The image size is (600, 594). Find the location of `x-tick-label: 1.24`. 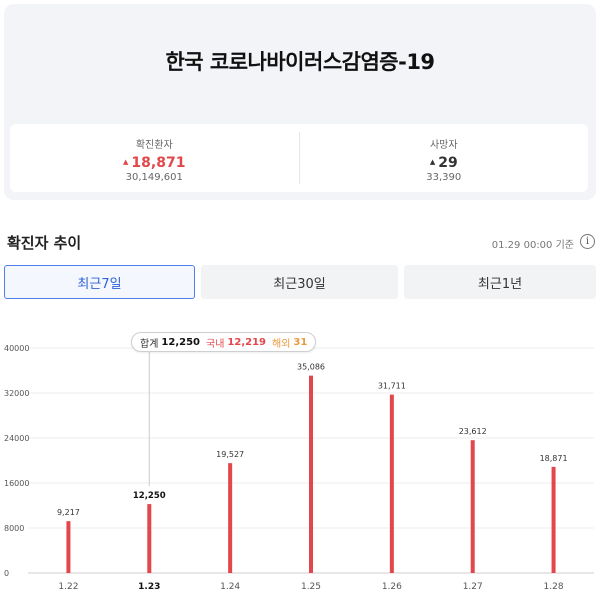

x-tick-label: 1.24 is located at coordinates (230, 587).